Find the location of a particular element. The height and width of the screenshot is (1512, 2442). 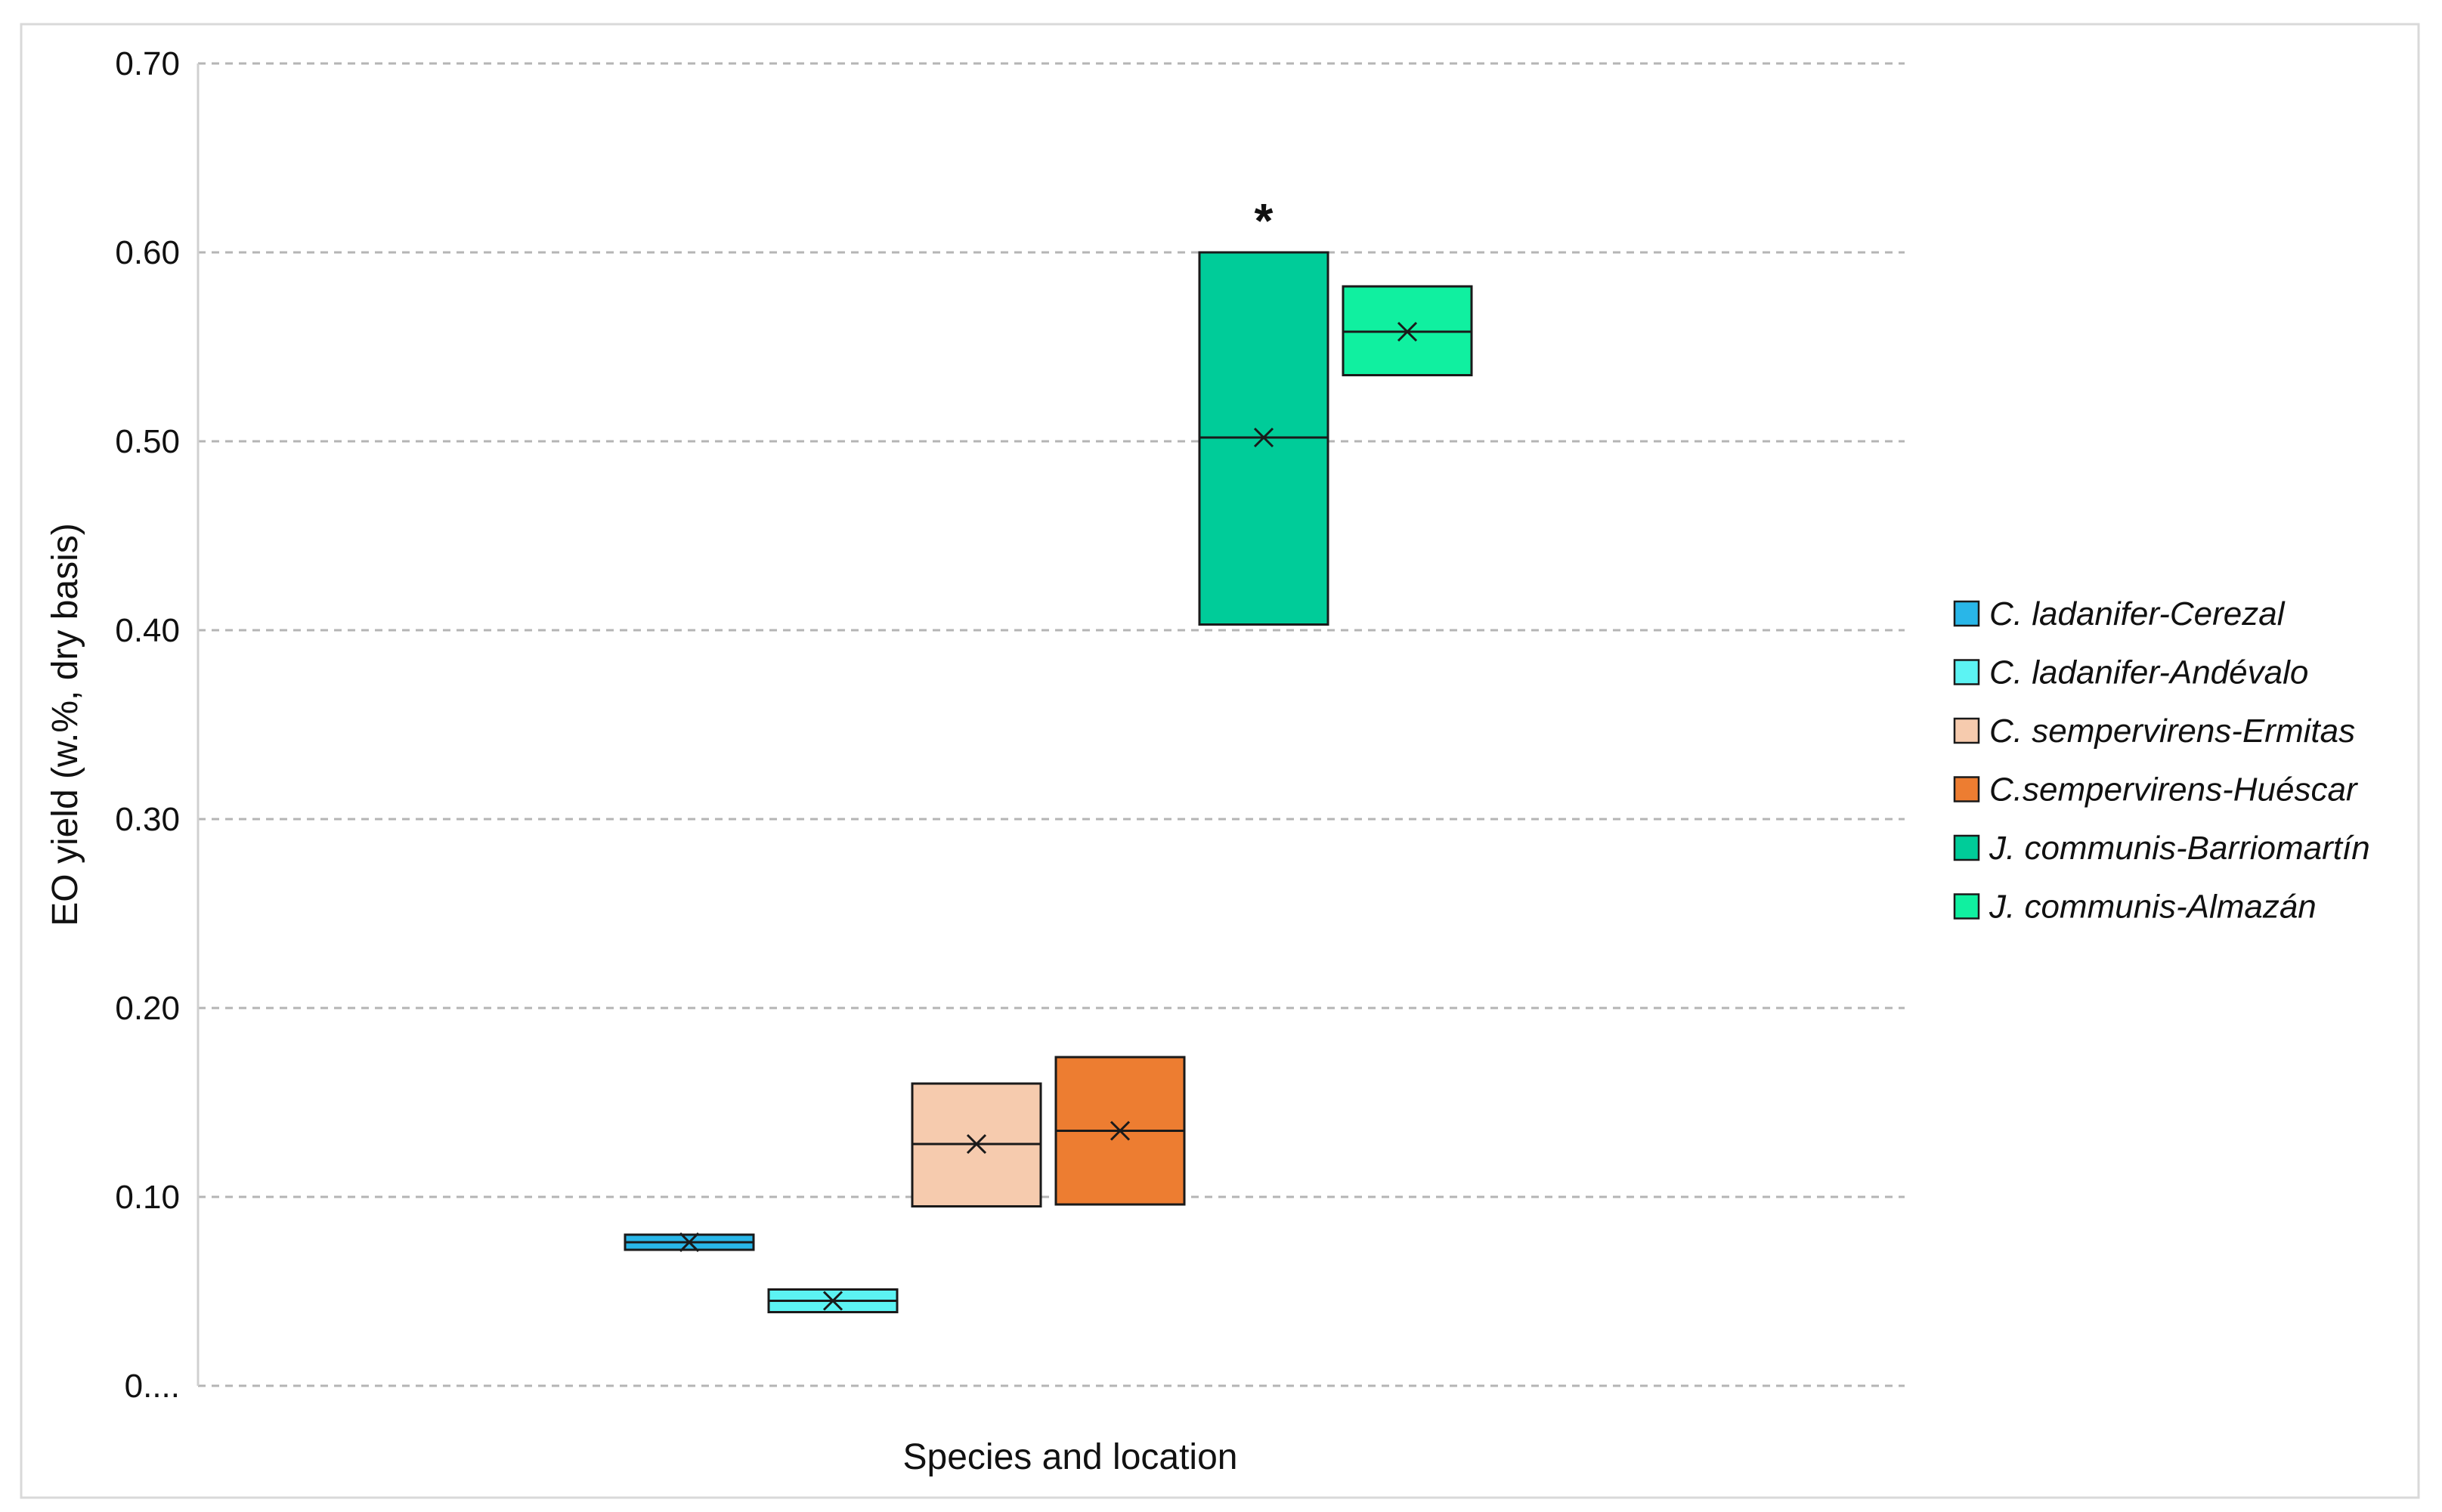

legend-item: J. communis-Almazán is located at coordinates (2135, 907).